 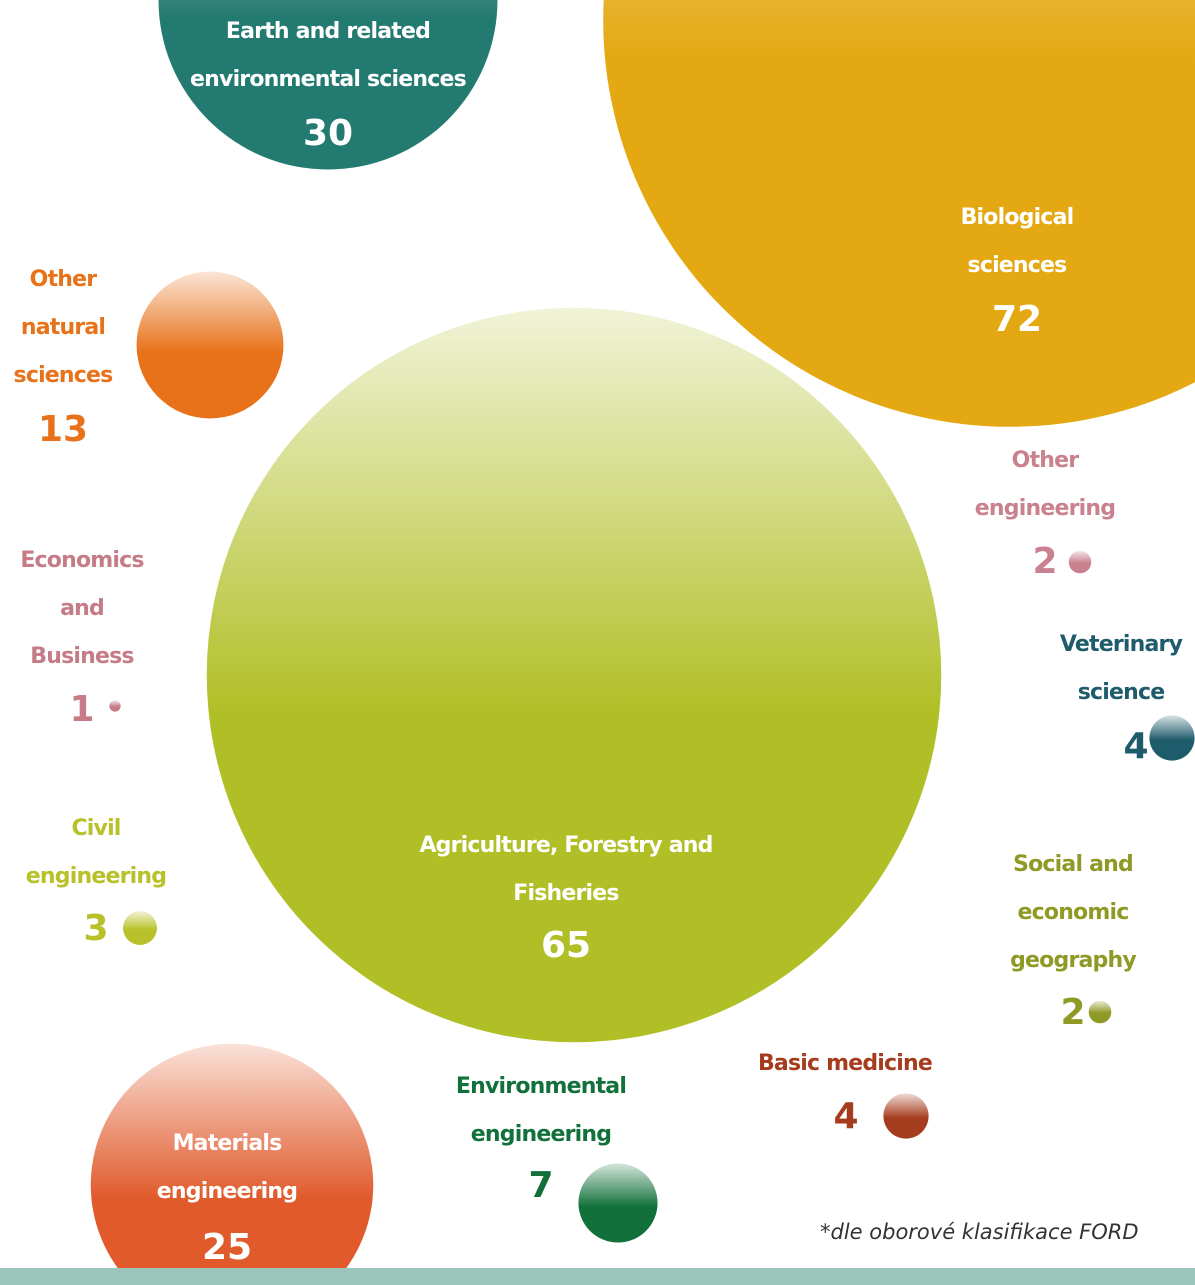 I want to click on bubble-value: 25, so click(x=227, y=1247).